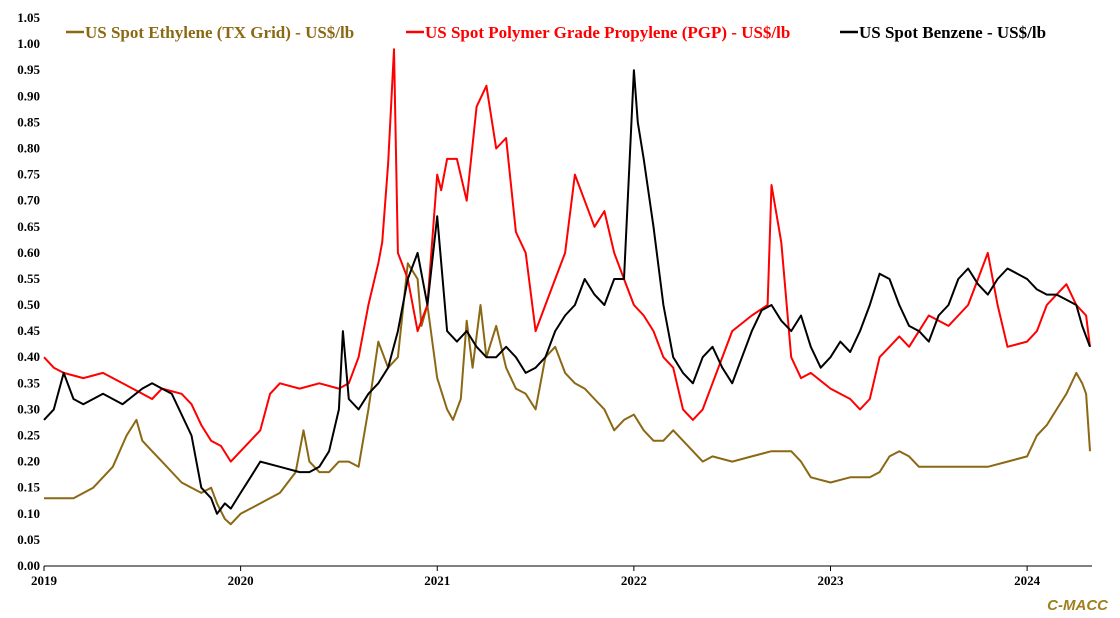 The image size is (1120, 618). What do you see at coordinates (28, 304) in the screenshot?
I see `y-tick-label: 0.50` at bounding box center [28, 304].